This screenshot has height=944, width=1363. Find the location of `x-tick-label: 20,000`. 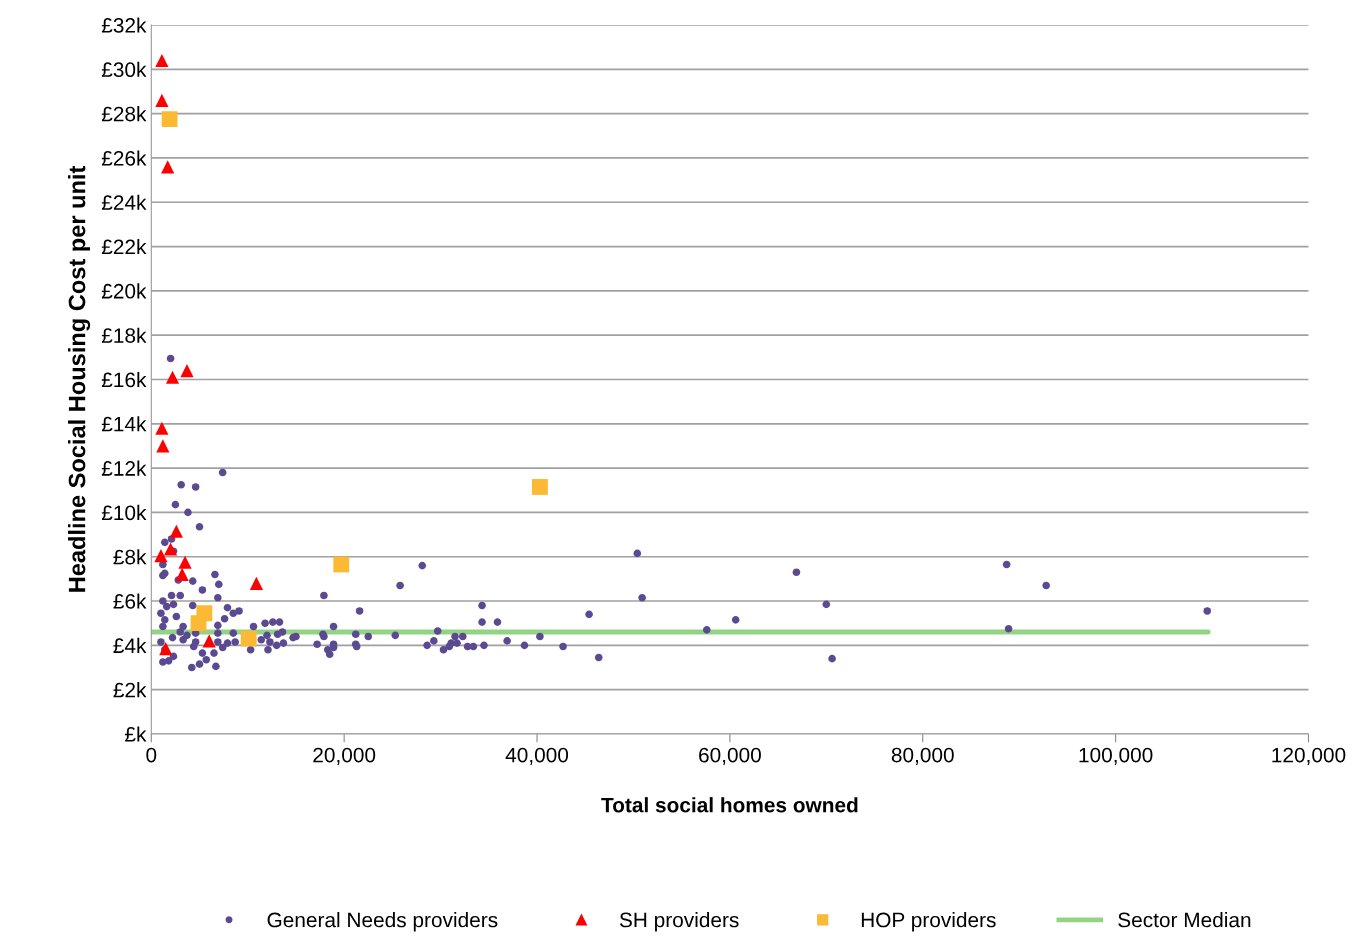

x-tick-label: 20,000 is located at coordinates (344, 756).